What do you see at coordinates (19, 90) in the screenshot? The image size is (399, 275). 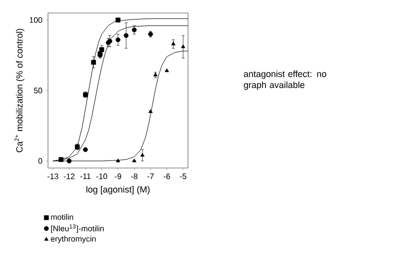 I see `y-axis-title: Ca$^{2+}$ mobilization (% of control)` at bounding box center [19, 90].